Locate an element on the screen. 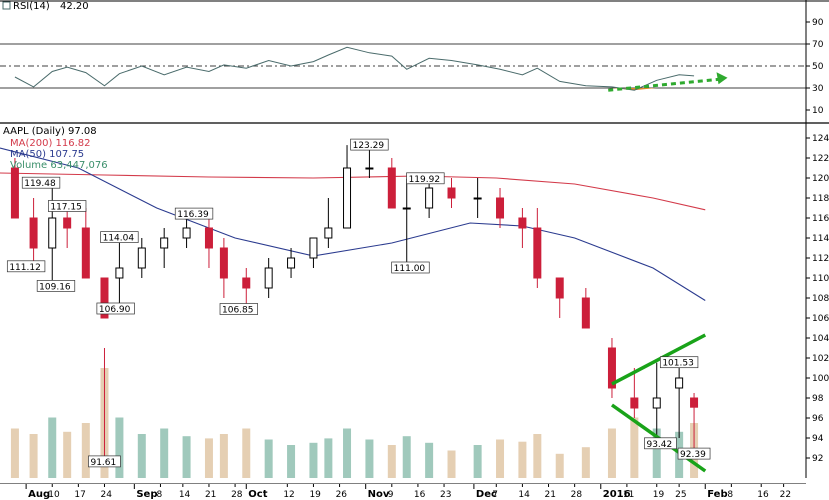 This screenshot has height=500, width=829. x-month-label: Sep is located at coordinates (146, 494).